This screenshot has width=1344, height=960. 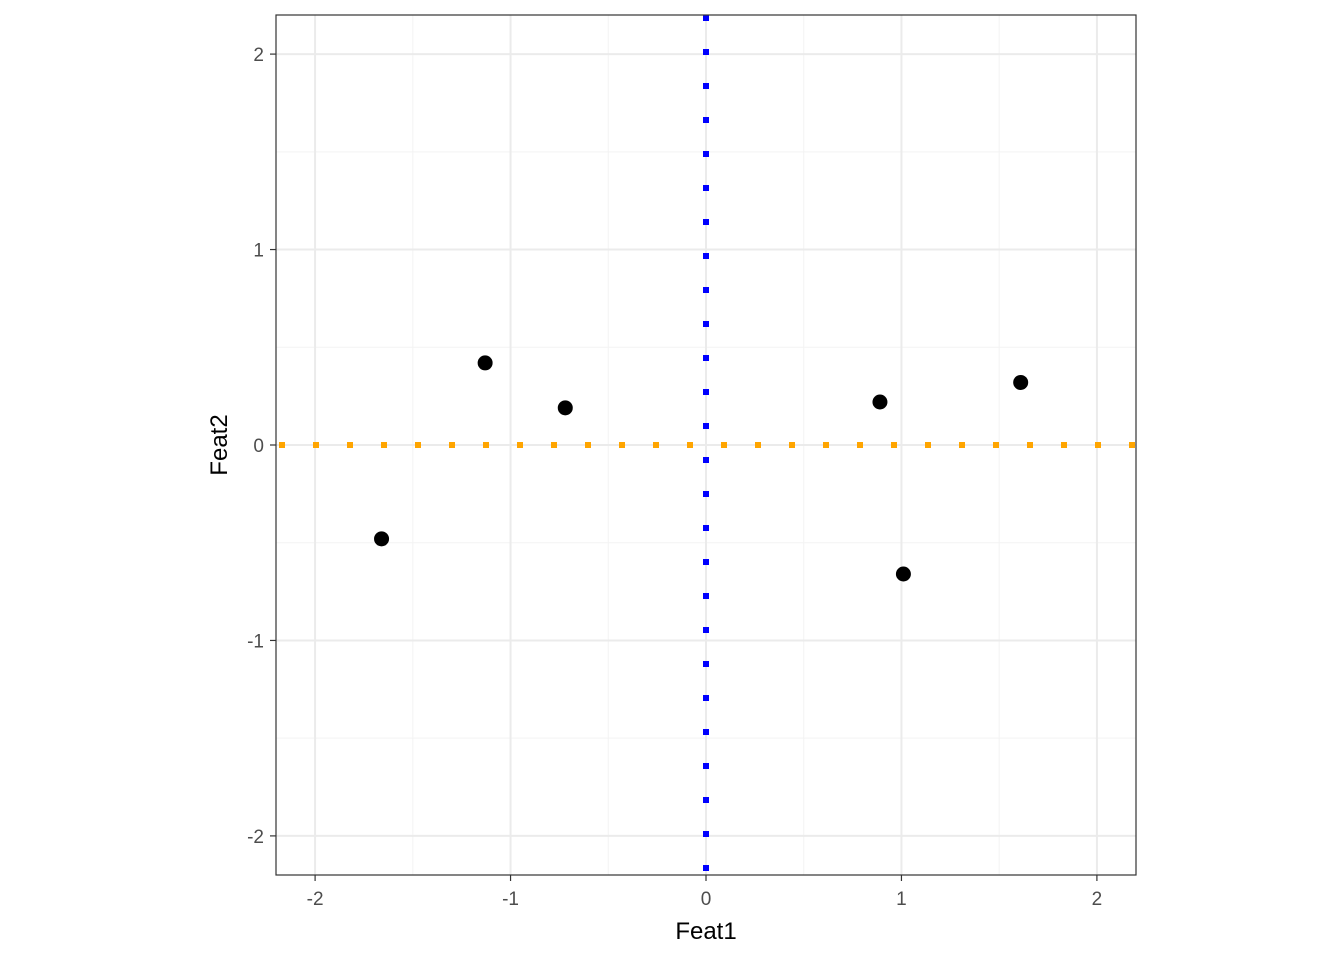 I want to click on data-points, so click(x=701, y=468).